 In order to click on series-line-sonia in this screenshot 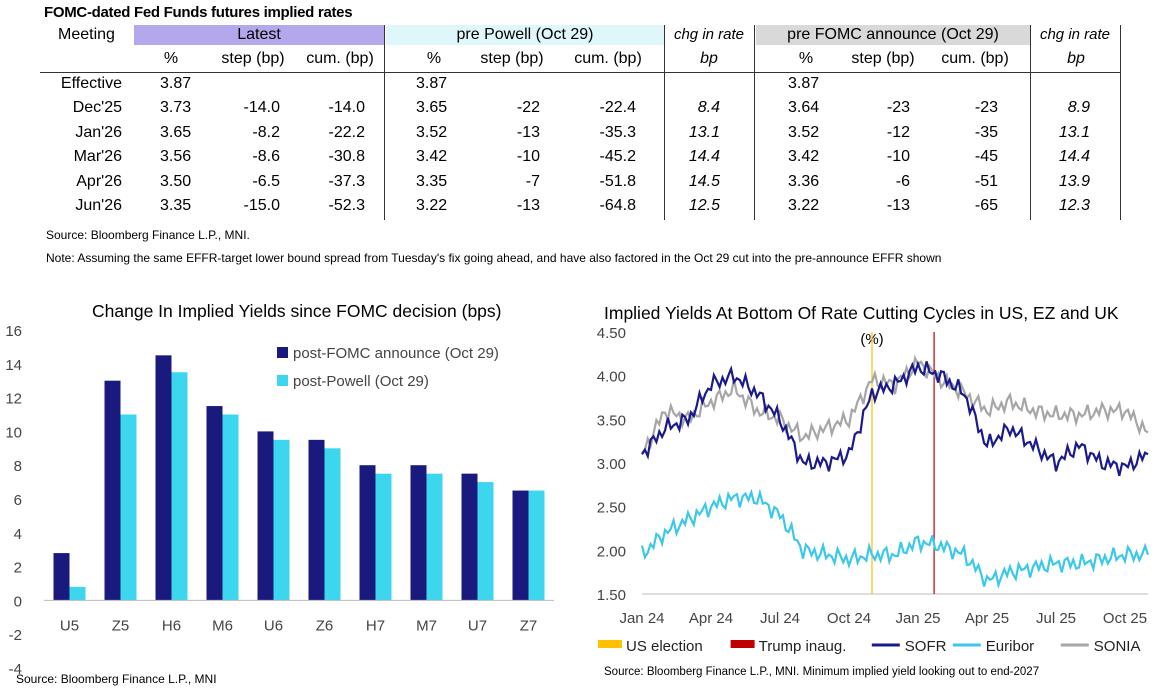, I will do `click(895, 404)`.